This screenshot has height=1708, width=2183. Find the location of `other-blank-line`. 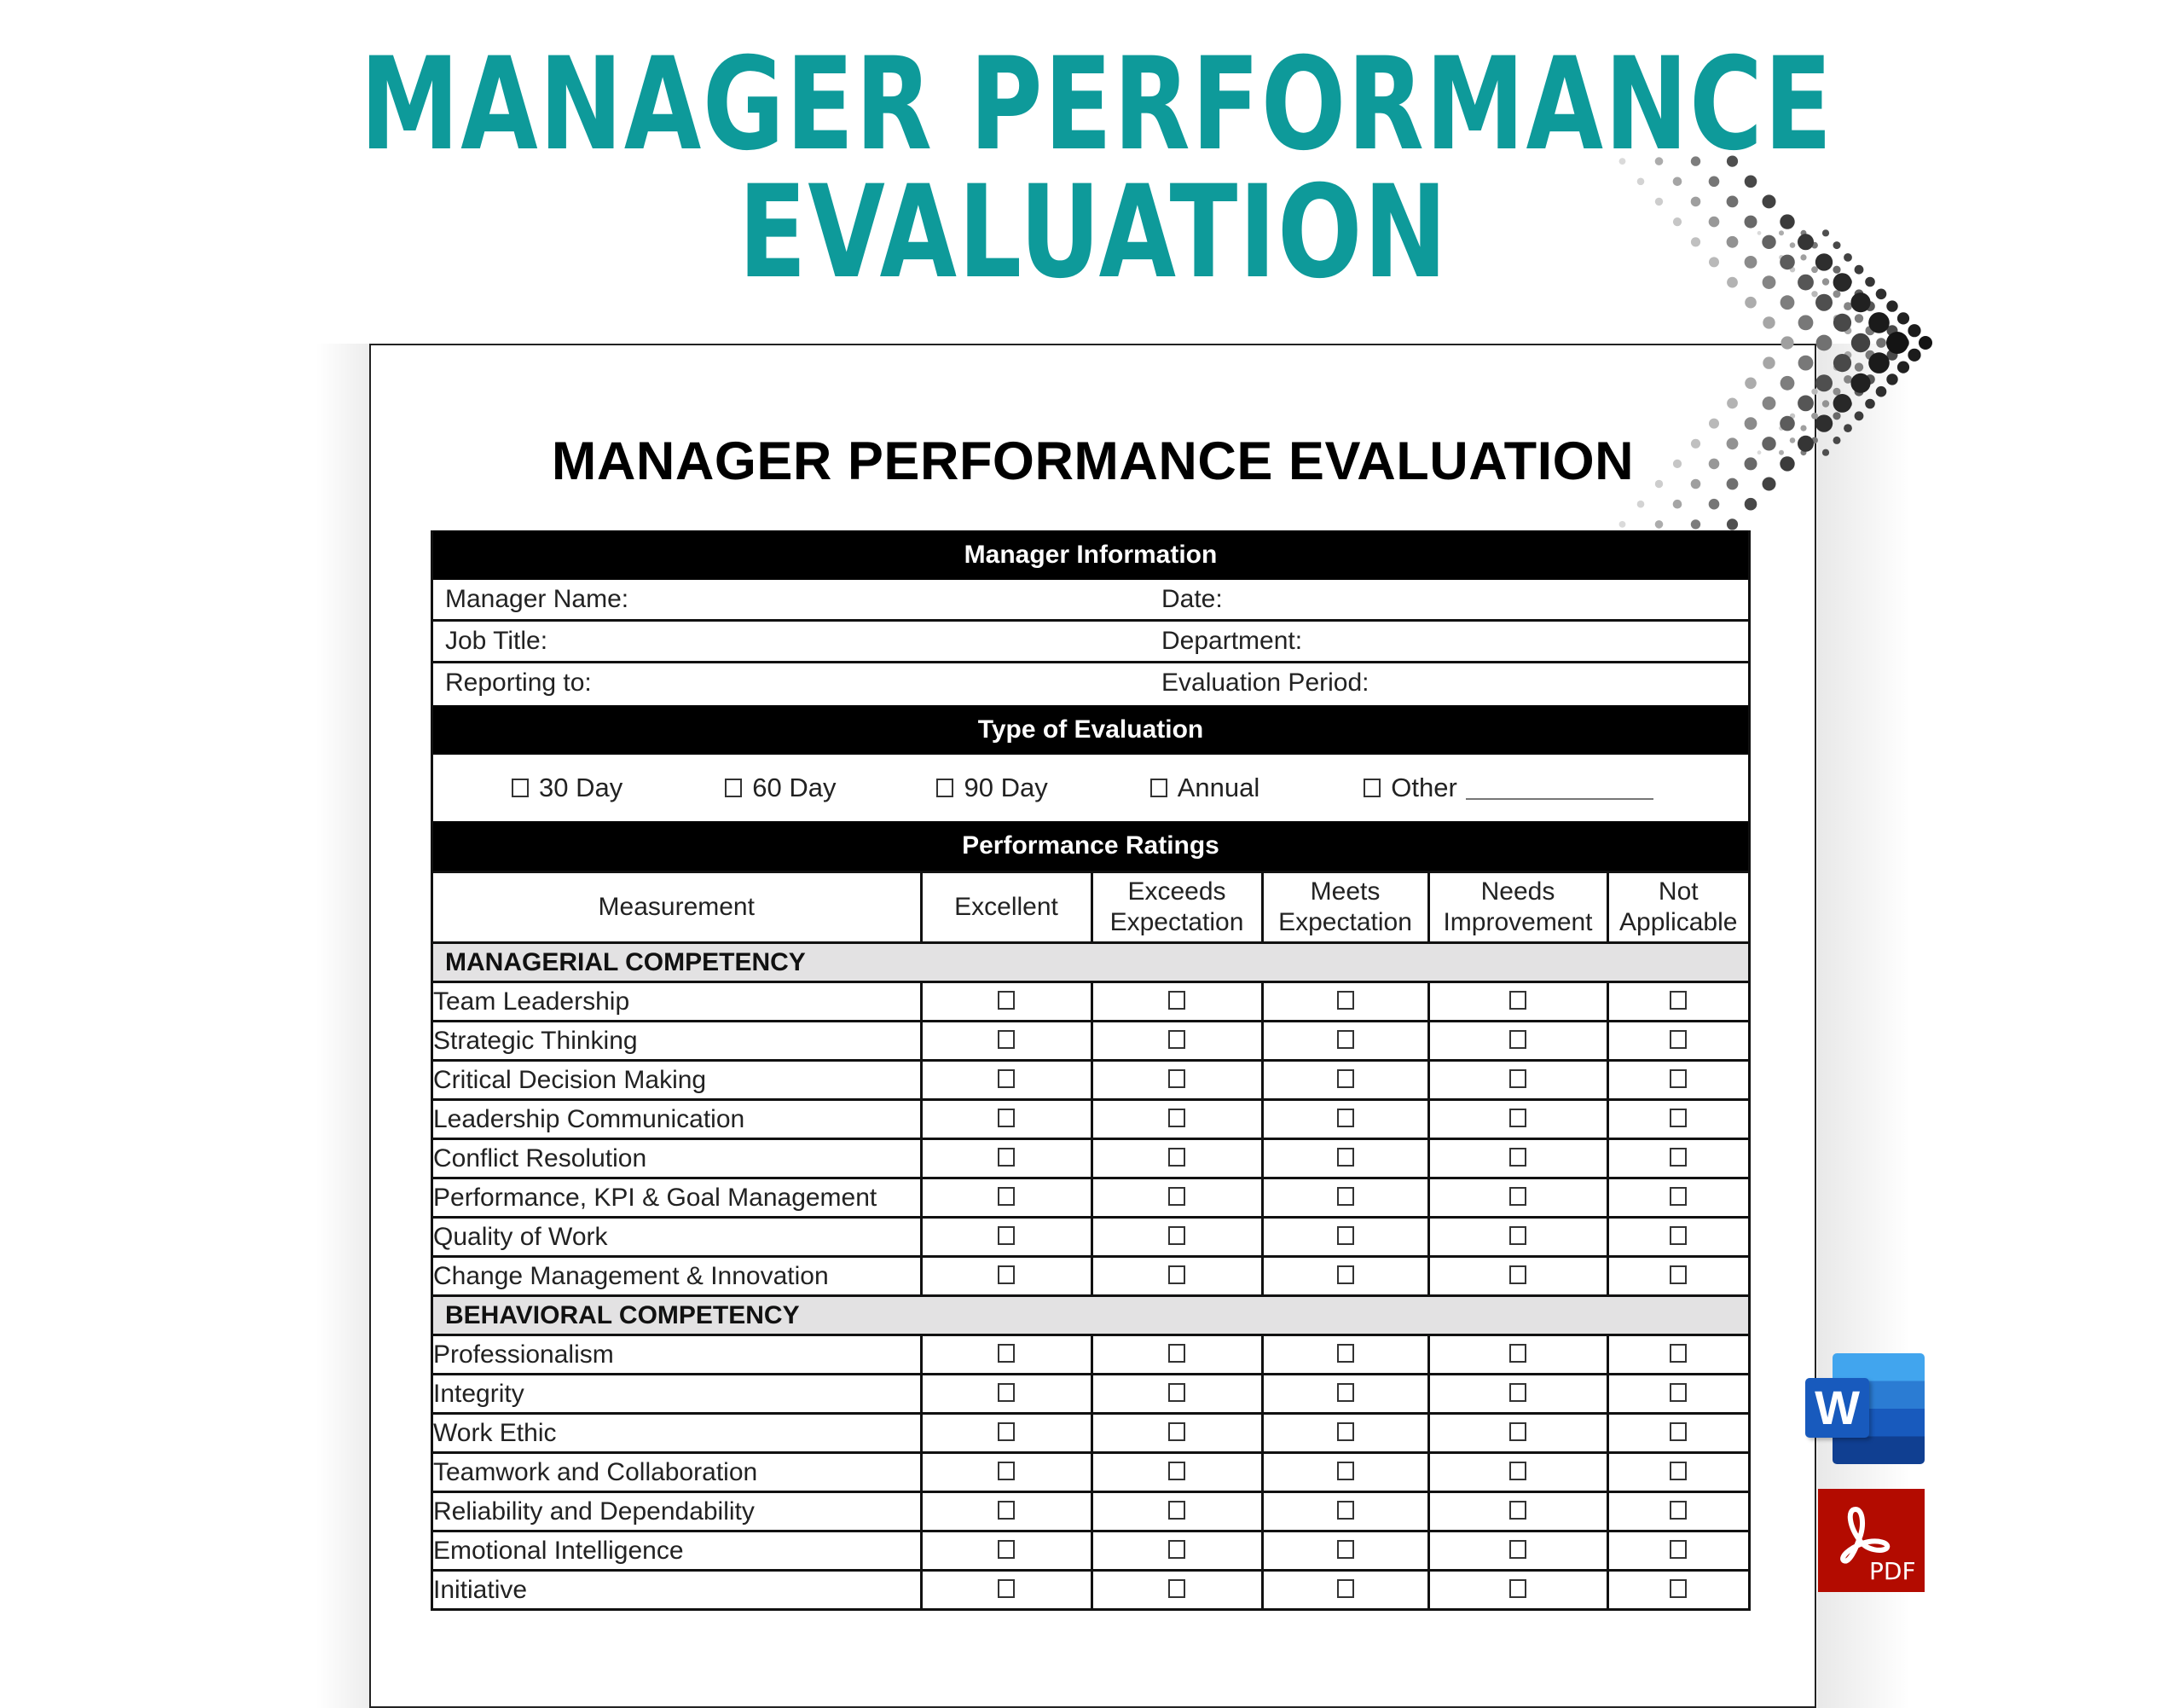

other-blank-line is located at coordinates (1559, 788).